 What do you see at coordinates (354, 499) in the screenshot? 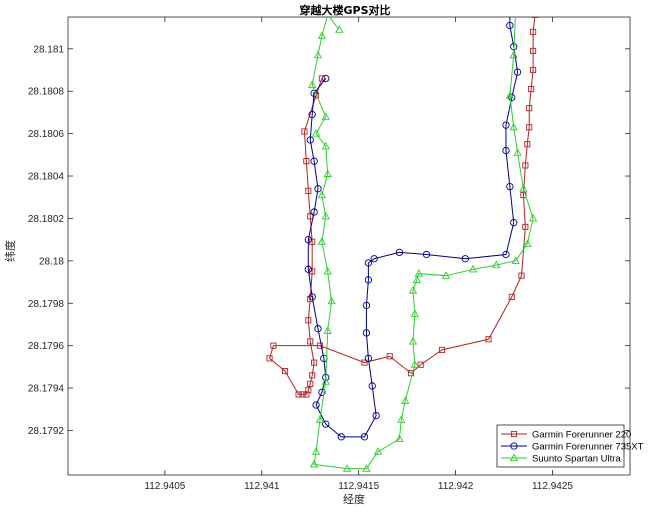
I see `x-axis-title: 经度` at bounding box center [354, 499].